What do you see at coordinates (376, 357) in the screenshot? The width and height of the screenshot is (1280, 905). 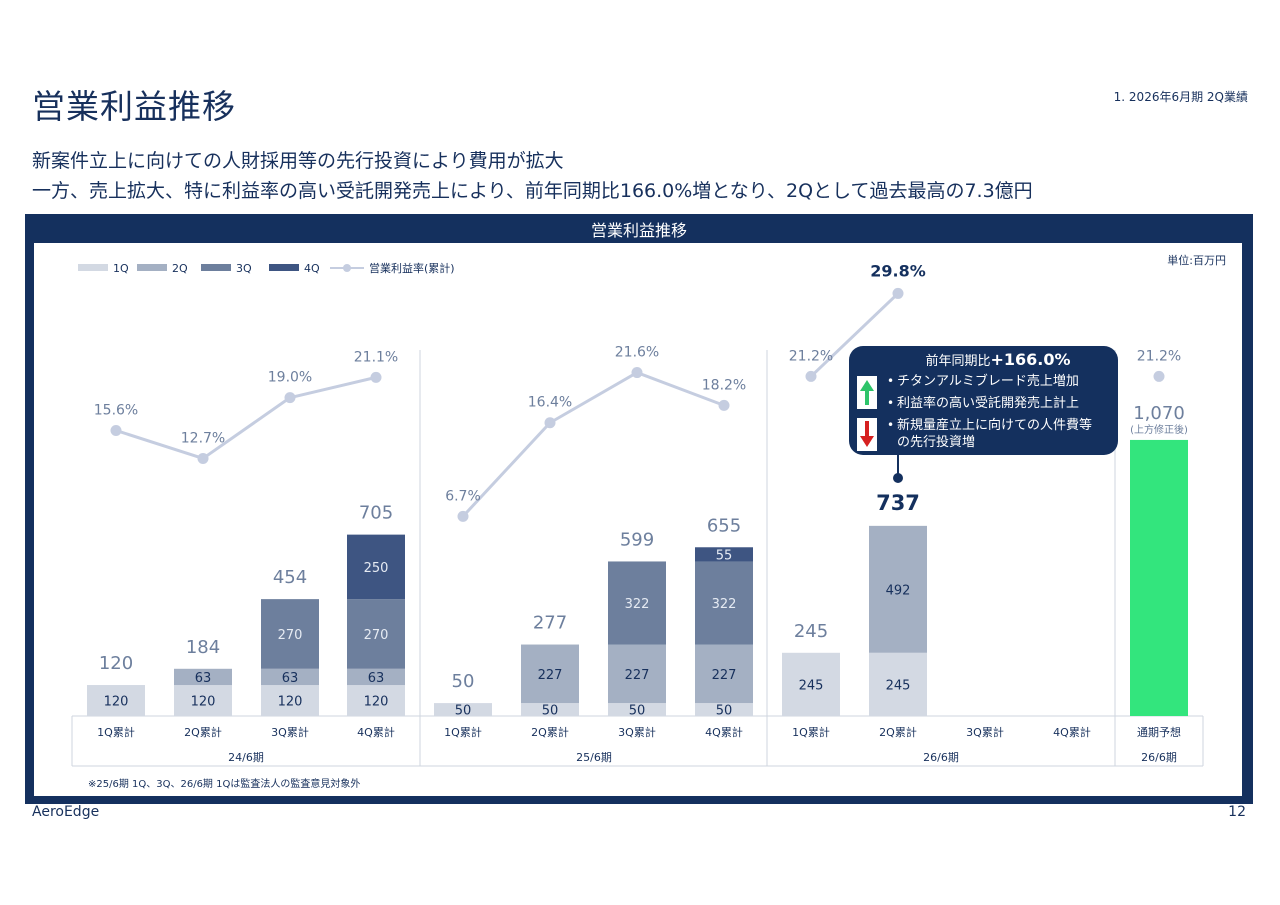 I see `margin-label: 21.1%` at bounding box center [376, 357].